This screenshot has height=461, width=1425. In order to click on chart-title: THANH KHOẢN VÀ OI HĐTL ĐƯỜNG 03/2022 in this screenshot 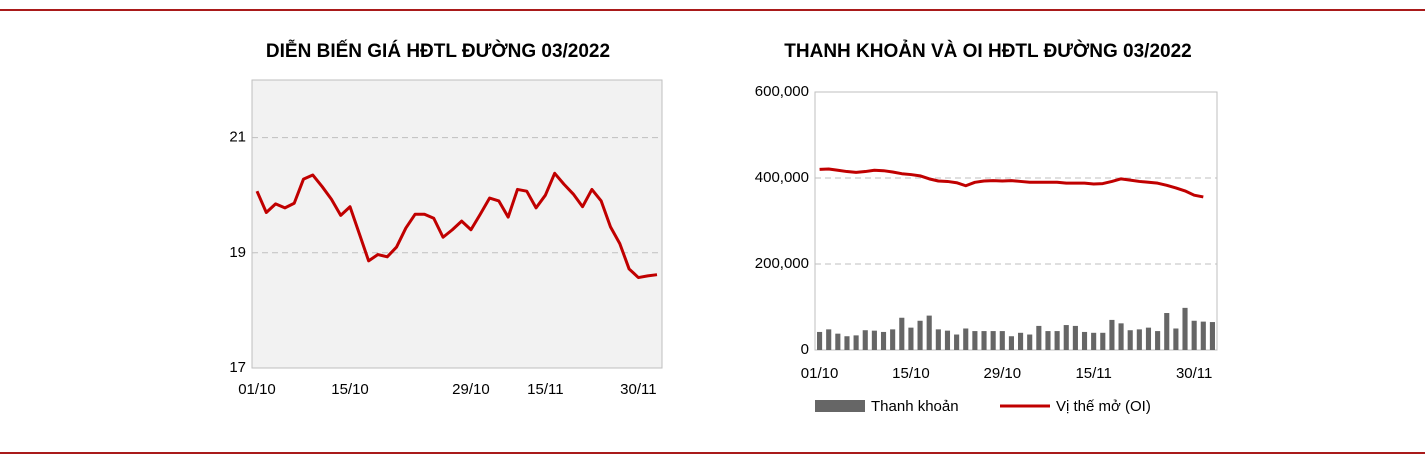, I will do `click(987, 51)`.